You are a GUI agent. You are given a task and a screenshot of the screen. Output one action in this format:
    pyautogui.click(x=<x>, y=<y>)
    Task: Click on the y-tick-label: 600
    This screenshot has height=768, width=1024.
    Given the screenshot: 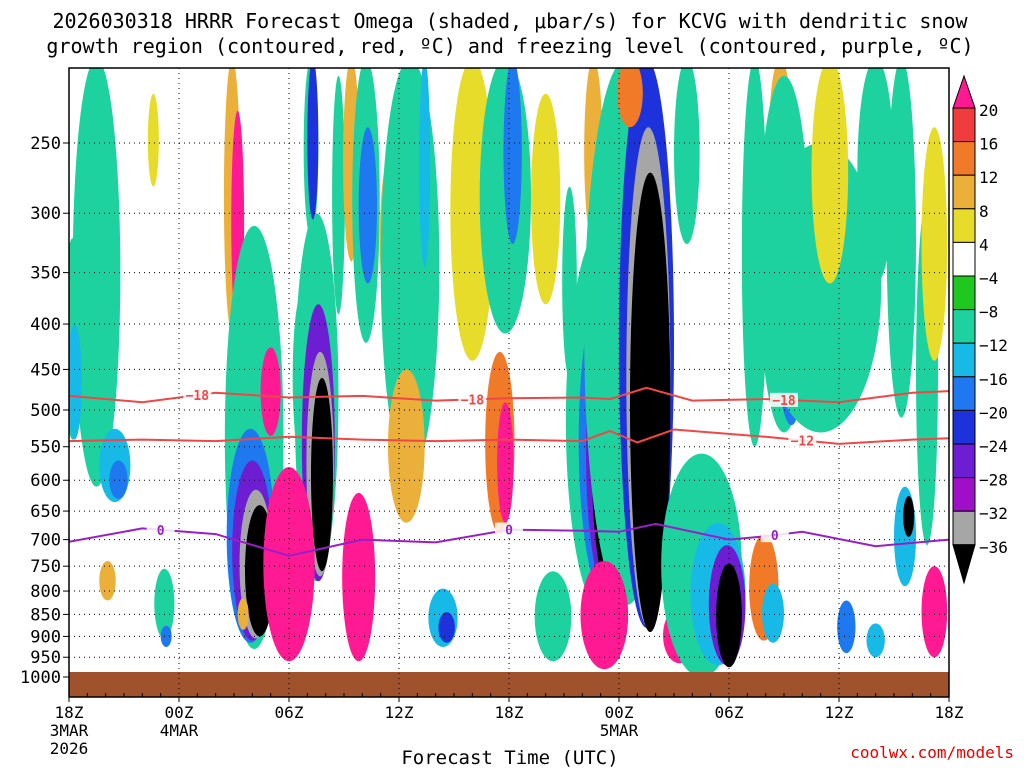 What is the action you would take?
    pyautogui.click(x=45, y=481)
    